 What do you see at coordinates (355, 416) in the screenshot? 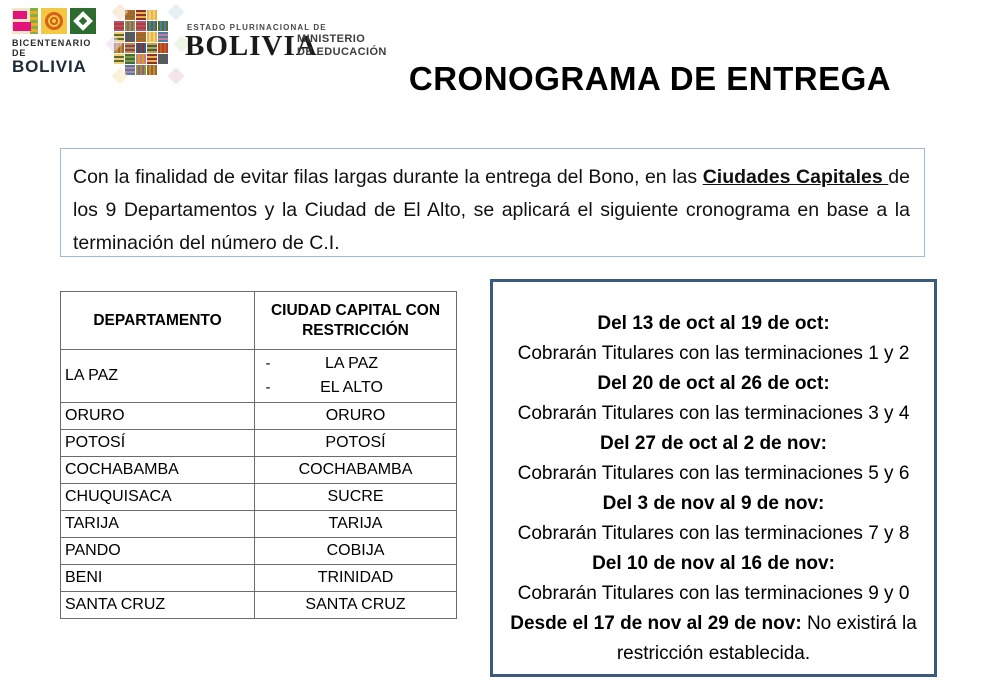
I see `cell-capital: ORURO` at bounding box center [355, 416].